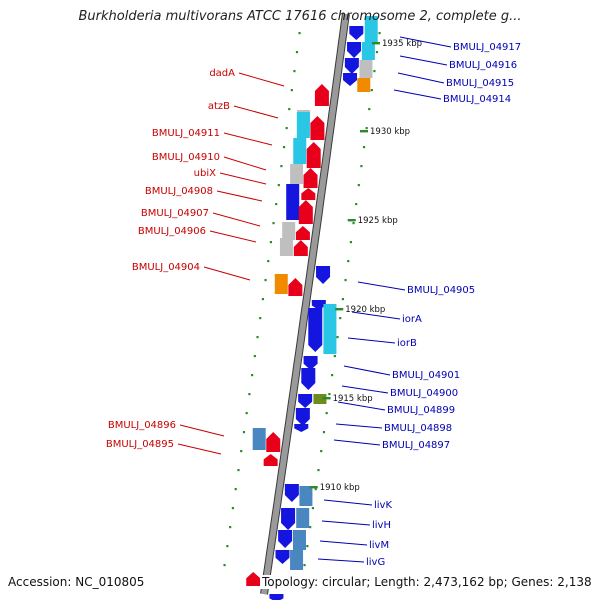 Image resolution: width=600 pixels, height=604 pixels. I want to click on right-gene-label: livG, so click(375, 562).